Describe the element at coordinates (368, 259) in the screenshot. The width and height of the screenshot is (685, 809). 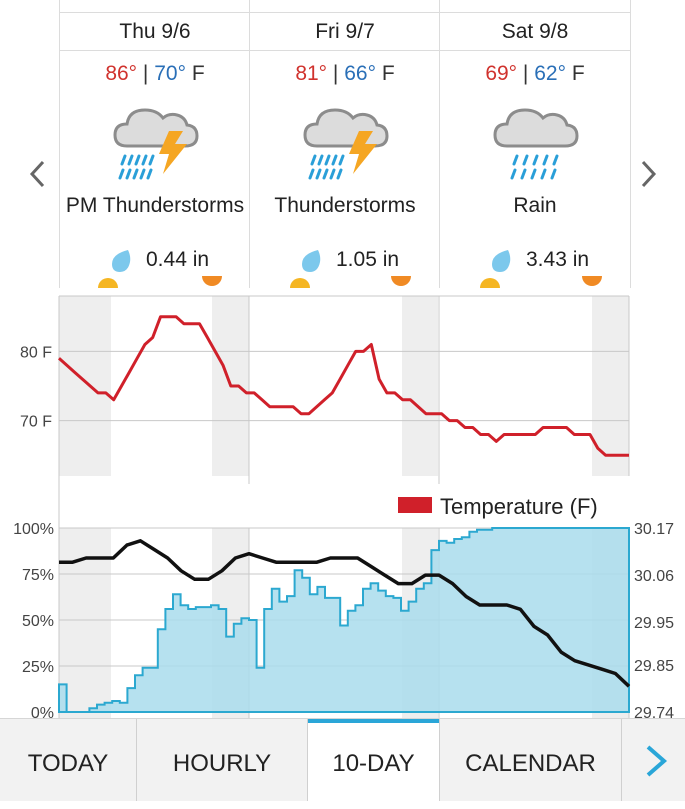
I see `precipitation-amount: 1.05 in` at that location.